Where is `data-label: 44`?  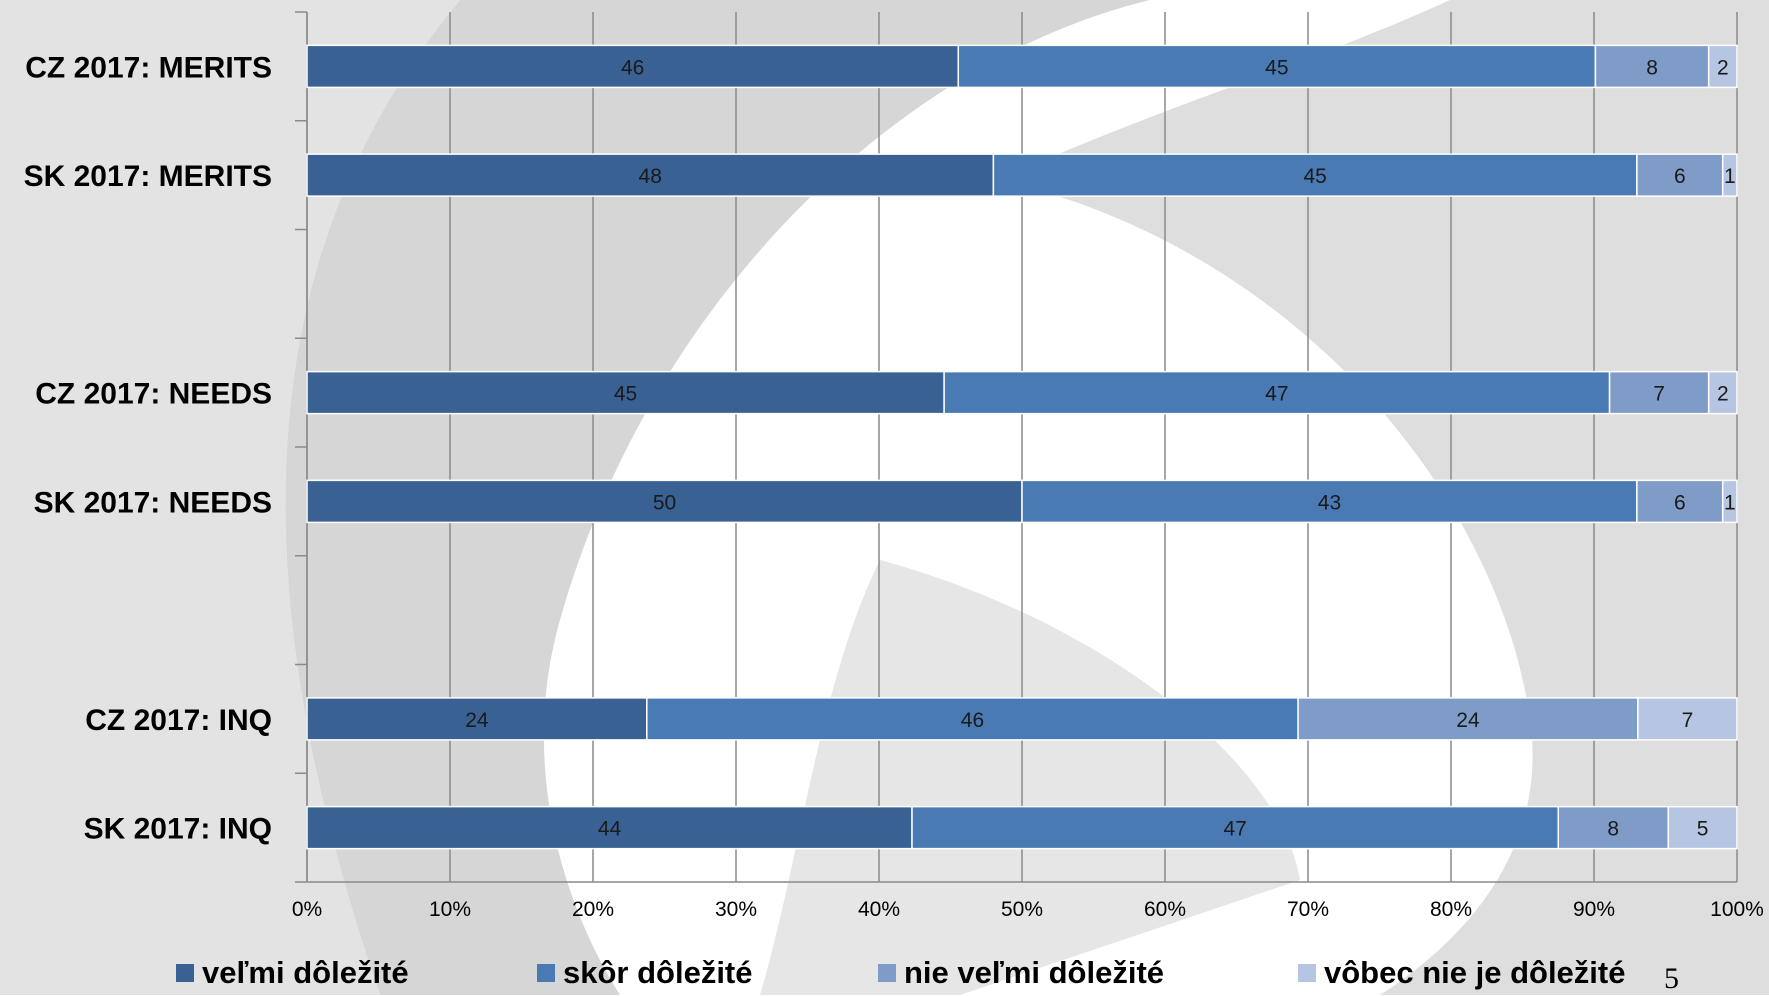 data-label: 44 is located at coordinates (610, 829).